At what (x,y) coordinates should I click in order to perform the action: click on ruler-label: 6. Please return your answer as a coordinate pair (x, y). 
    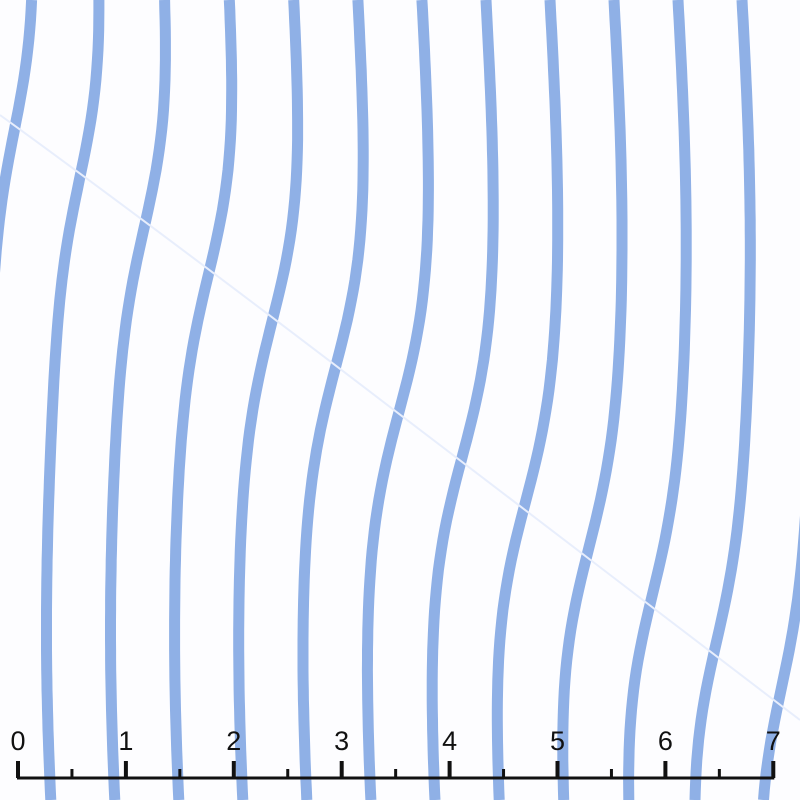
    Looking at the image, I should click on (665, 741).